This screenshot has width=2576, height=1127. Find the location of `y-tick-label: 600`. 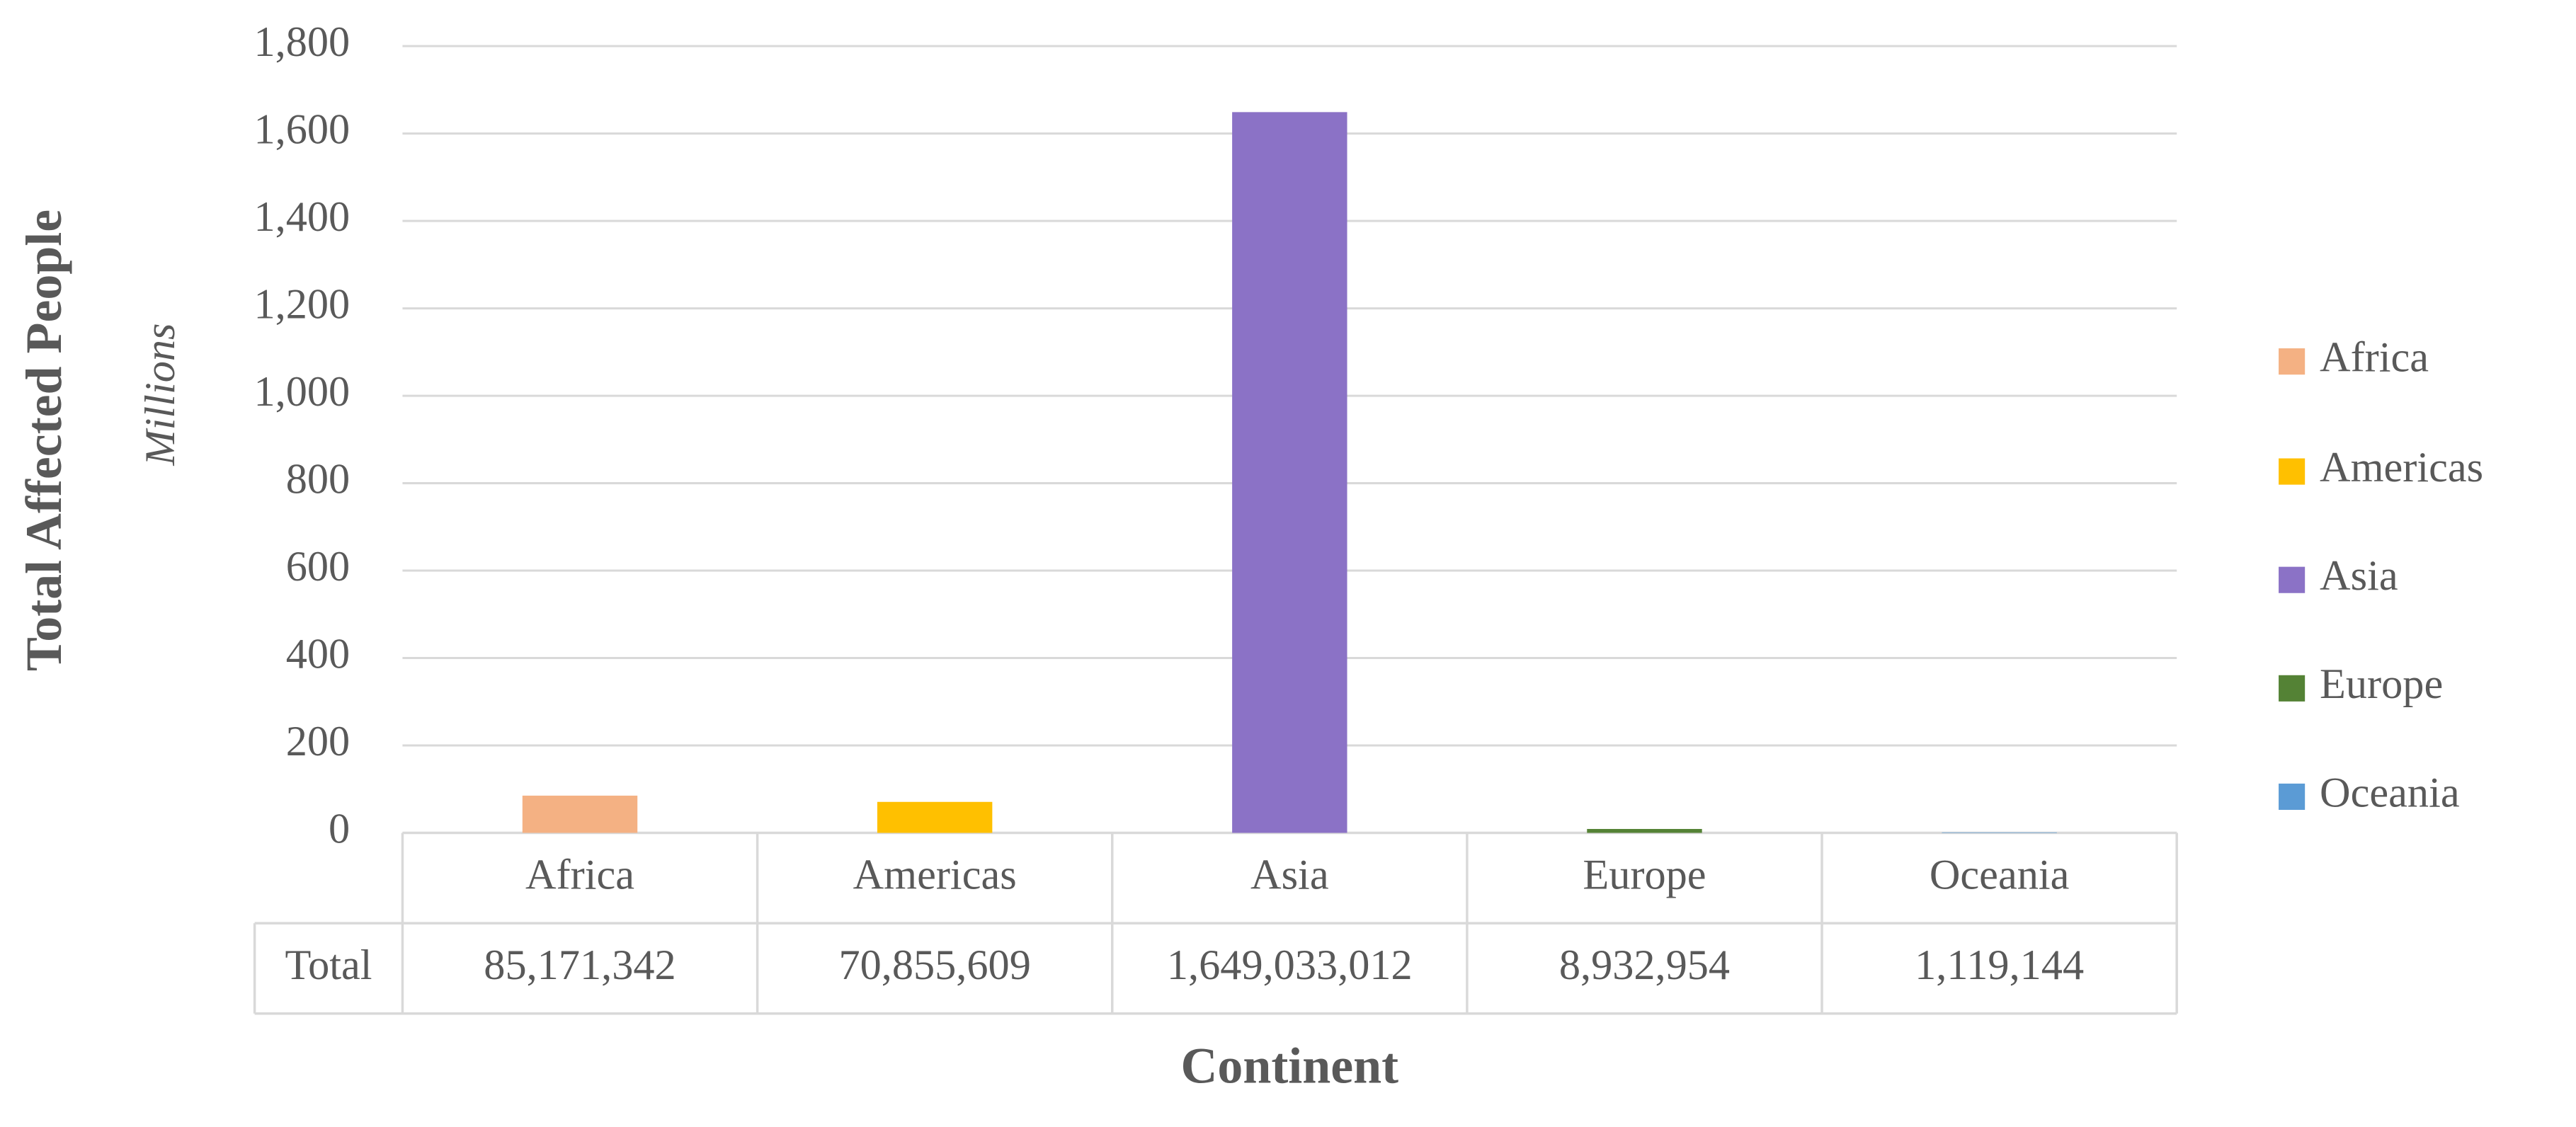

y-tick-label: 600 is located at coordinates (318, 566).